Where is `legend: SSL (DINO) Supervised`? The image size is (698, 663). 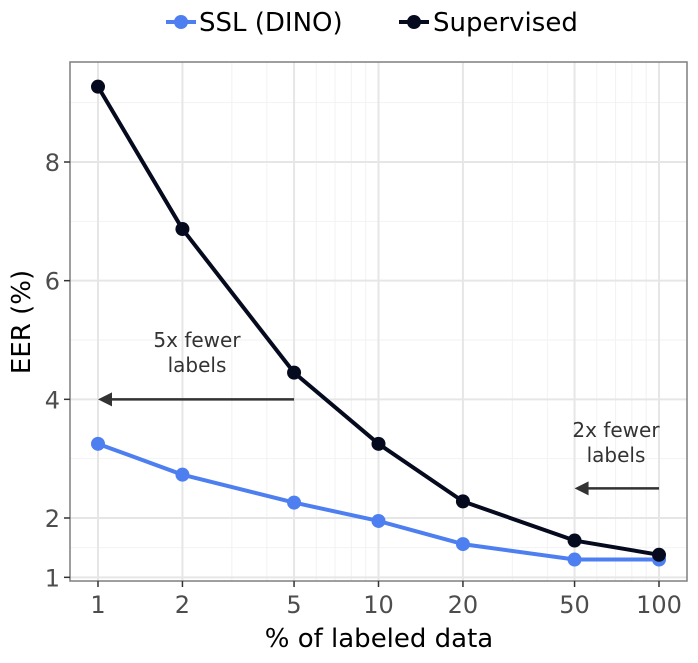 legend: SSL (DINO) Supervised is located at coordinates (372, 23).